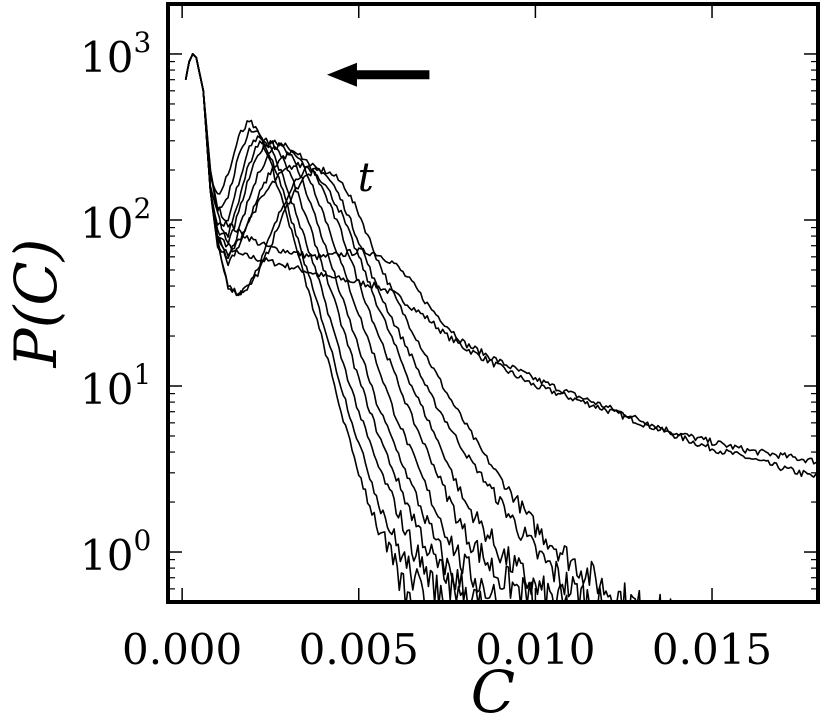 This screenshot has width=822, height=720. I want to click on x-axis-label: C, so click(493, 689).